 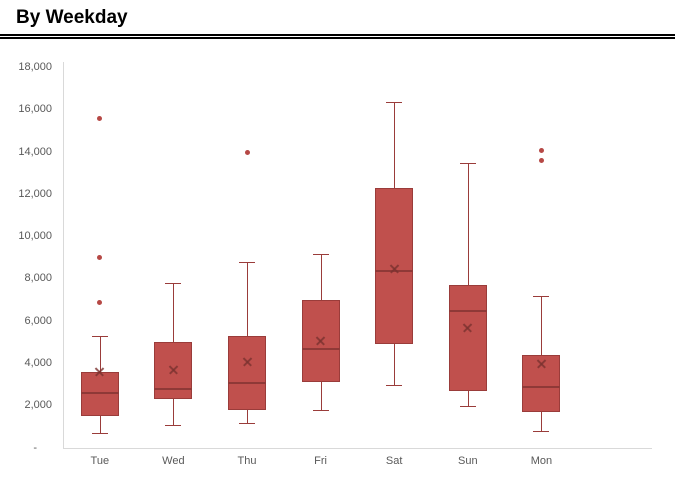 What do you see at coordinates (38, 405) in the screenshot?
I see `y-axis-tick-label: 2,000` at bounding box center [38, 405].